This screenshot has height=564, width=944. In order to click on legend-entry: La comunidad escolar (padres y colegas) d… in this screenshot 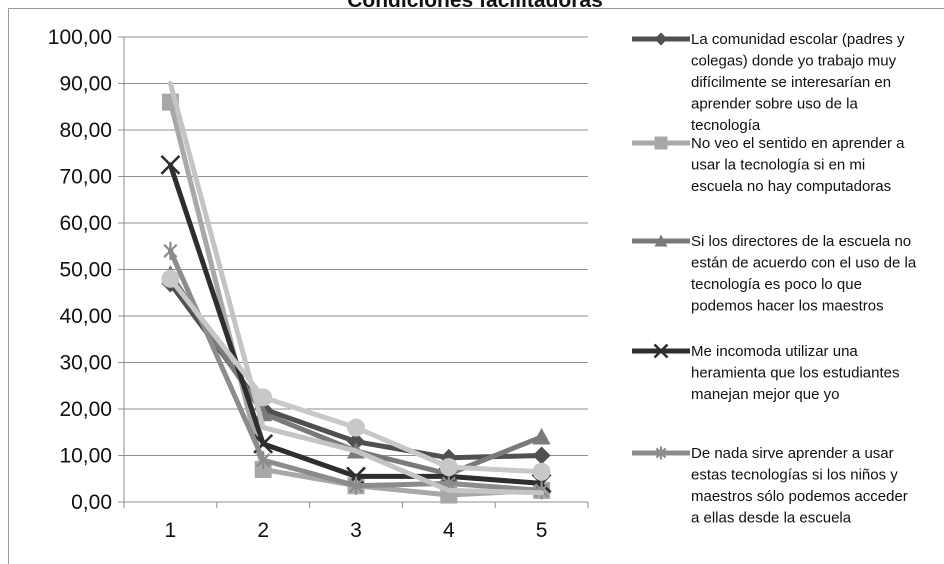, I will do `click(768, 82)`.